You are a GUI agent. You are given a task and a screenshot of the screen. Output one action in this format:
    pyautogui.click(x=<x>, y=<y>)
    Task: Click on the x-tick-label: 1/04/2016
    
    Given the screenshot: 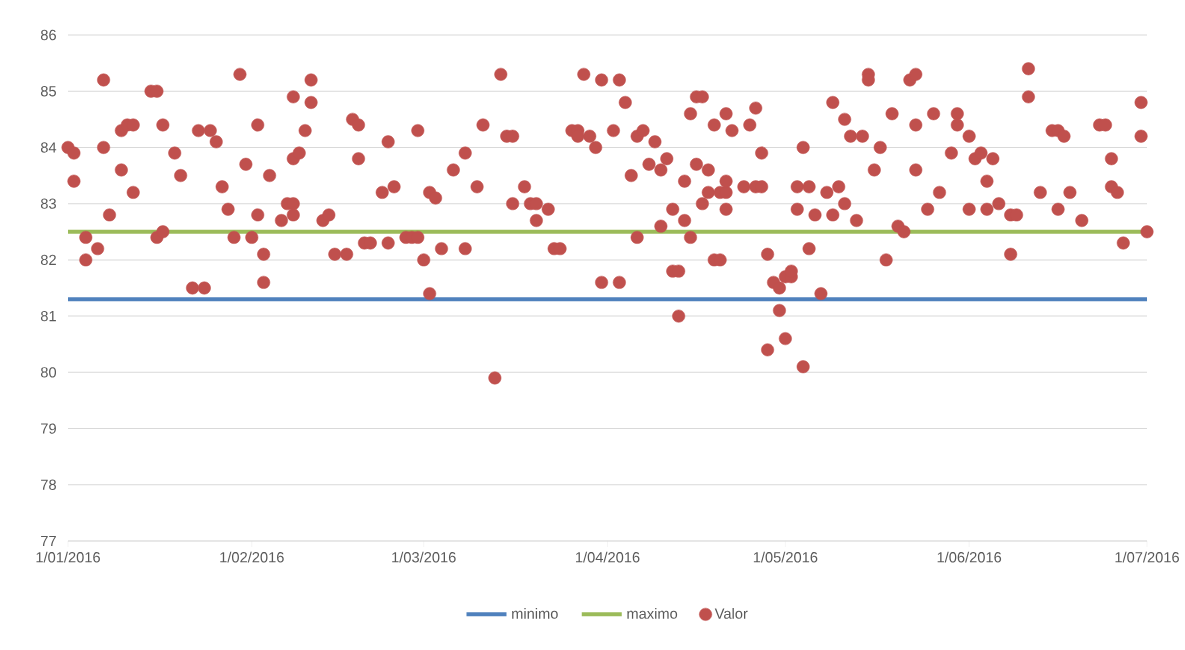 What is the action you would take?
    pyautogui.click(x=607, y=557)
    